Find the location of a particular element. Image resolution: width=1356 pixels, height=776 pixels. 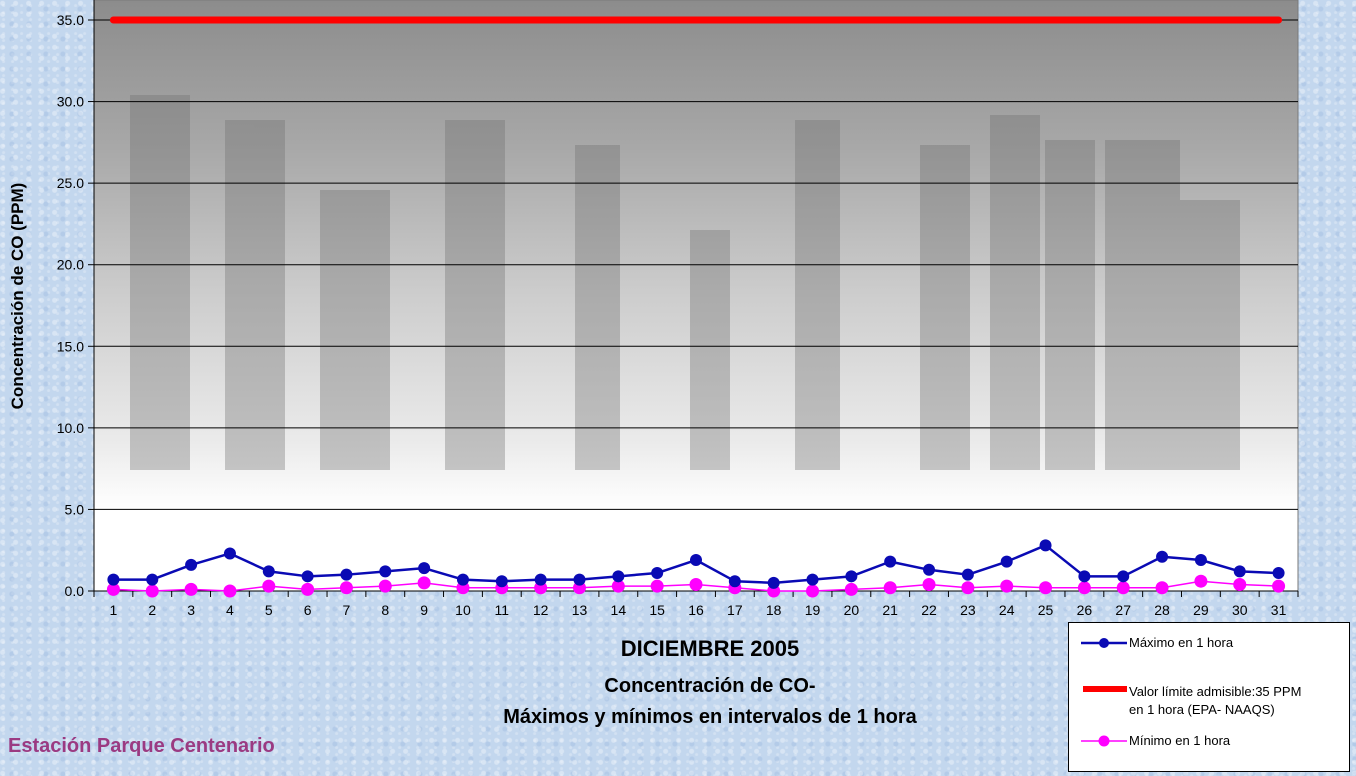

x-tick-label: 4 is located at coordinates (230, 610).